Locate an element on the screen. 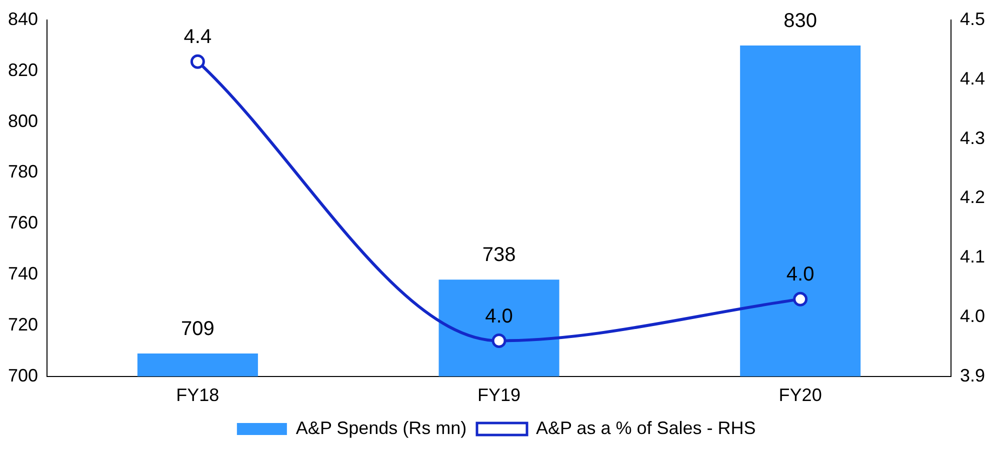 The width and height of the screenshot is (998, 453). data-label: 830 is located at coordinates (801, 21).